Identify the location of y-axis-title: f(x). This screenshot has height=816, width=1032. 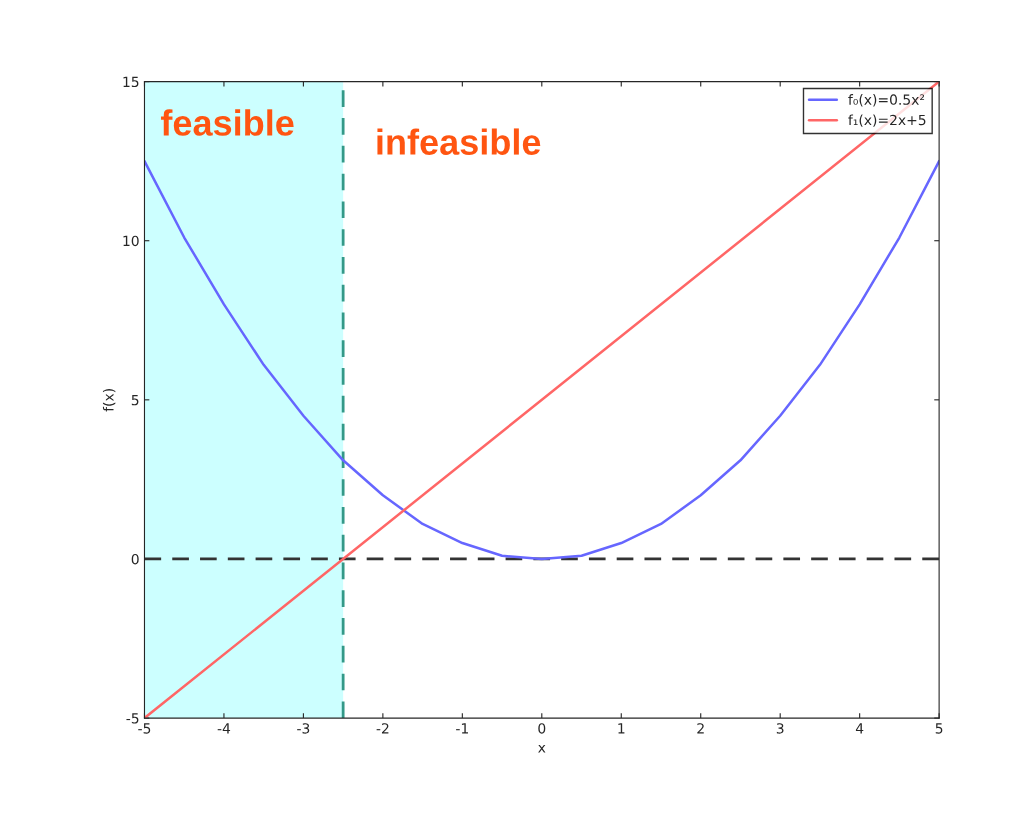
(109, 400).